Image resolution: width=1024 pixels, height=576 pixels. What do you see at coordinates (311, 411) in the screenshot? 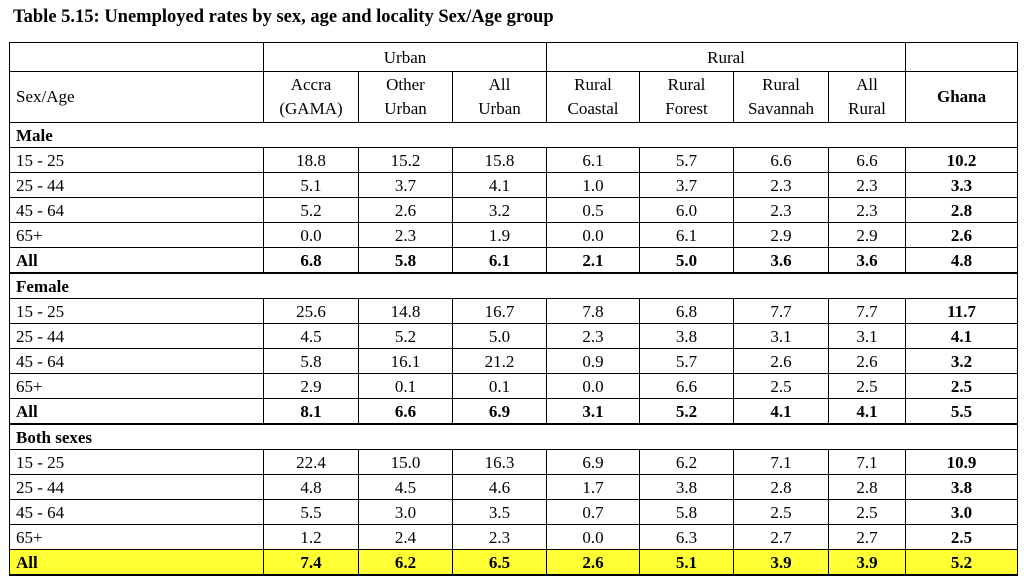
I see `value-cell: 8.1` at bounding box center [311, 411].